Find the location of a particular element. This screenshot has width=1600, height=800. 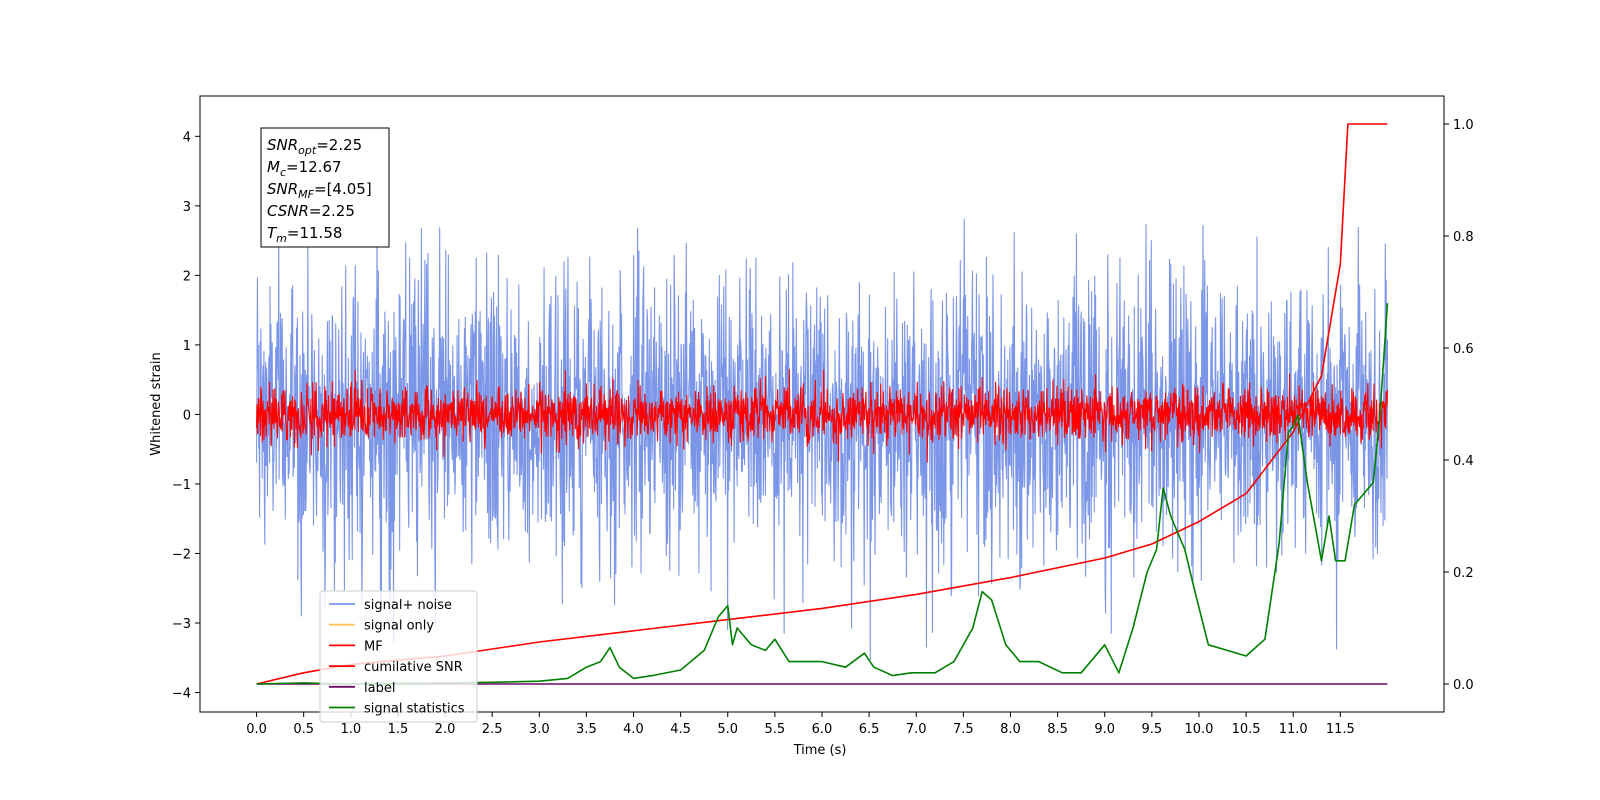

x-tick-label-18: 9.0 is located at coordinates (1104, 729).